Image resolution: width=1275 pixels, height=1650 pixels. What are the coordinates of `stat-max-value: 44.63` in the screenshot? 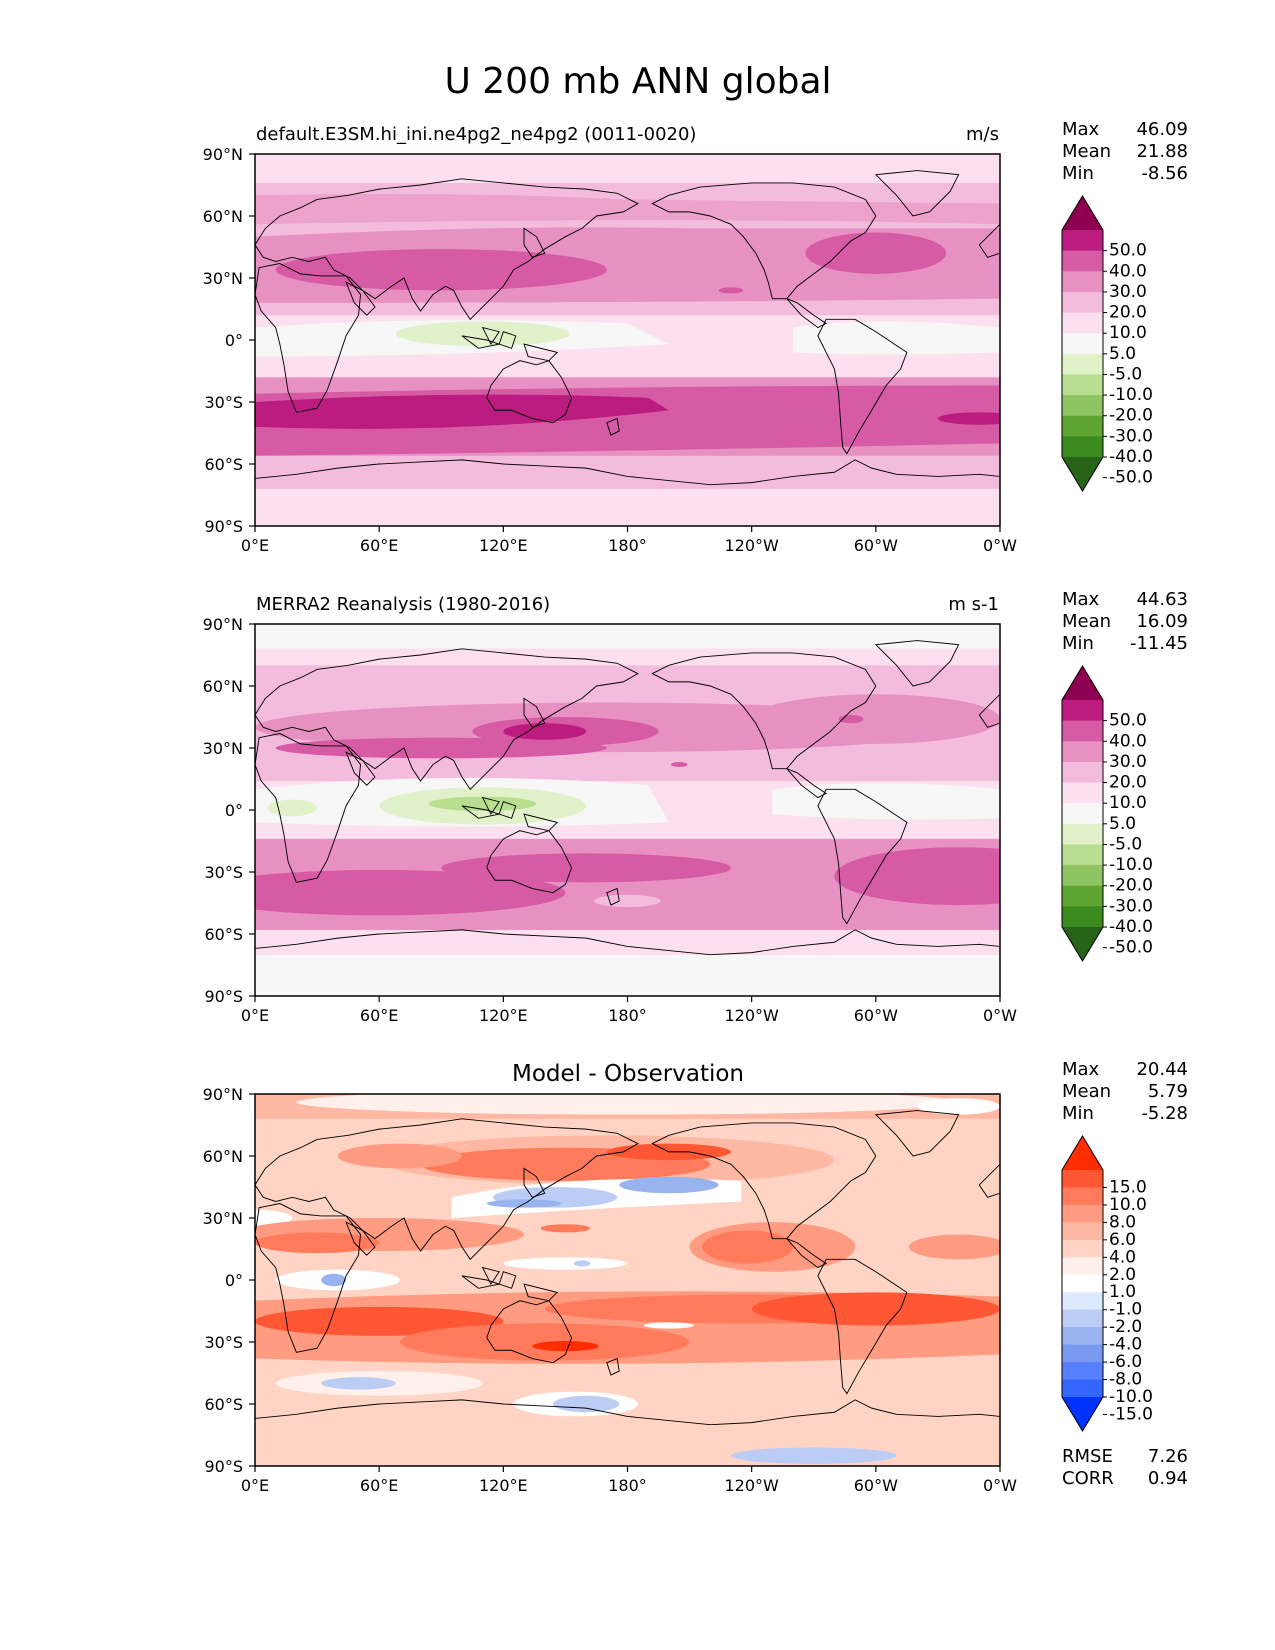 It's located at (1162, 599).